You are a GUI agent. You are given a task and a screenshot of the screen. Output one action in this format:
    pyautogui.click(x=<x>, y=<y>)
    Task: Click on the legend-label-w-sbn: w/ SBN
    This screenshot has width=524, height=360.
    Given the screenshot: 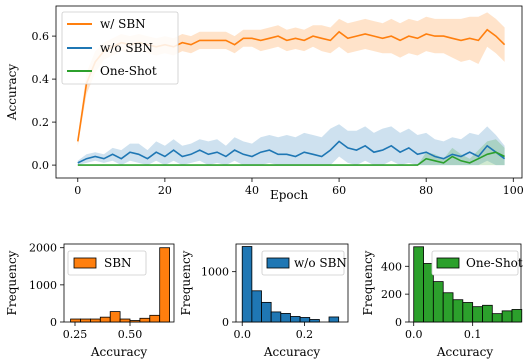 What is the action you would take?
    pyautogui.click(x=123, y=24)
    